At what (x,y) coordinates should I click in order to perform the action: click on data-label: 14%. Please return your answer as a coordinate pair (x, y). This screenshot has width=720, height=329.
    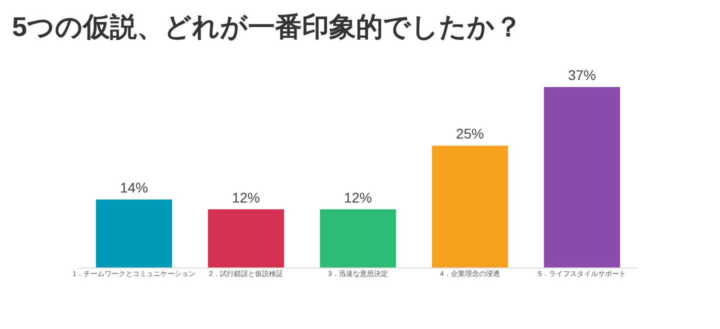
    Looking at the image, I should click on (134, 188).